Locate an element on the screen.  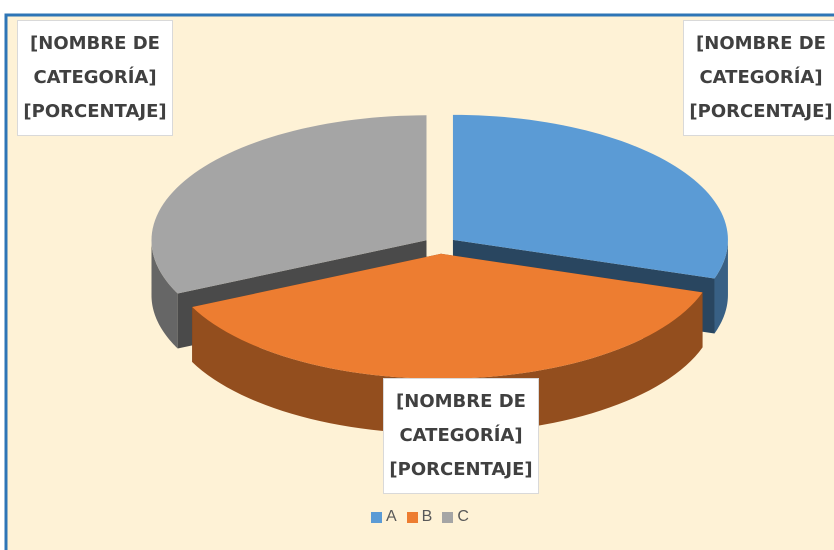
legend-item: B is located at coordinates (419, 517).